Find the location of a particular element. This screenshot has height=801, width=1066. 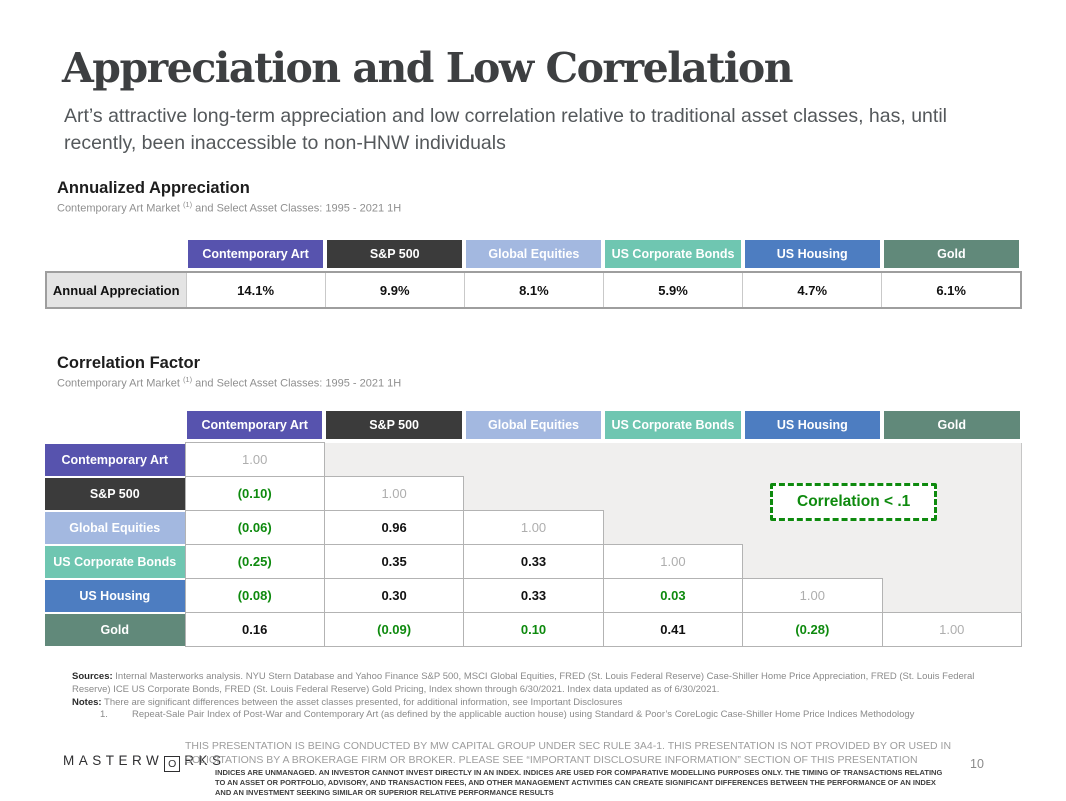

matrix-cell-global-equities-global-equities: 1.00 is located at coordinates (533, 527).